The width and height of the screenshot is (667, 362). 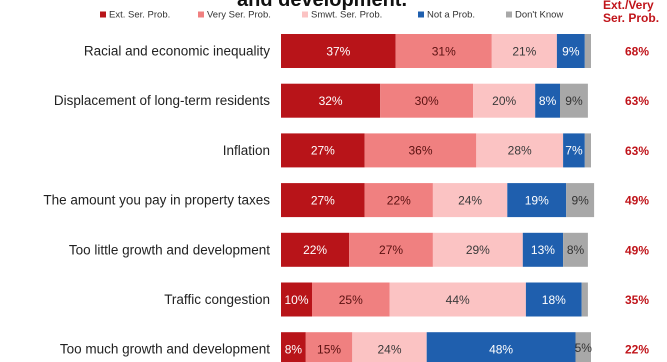 I want to click on bar-value-label: 5%, so click(x=584, y=348).